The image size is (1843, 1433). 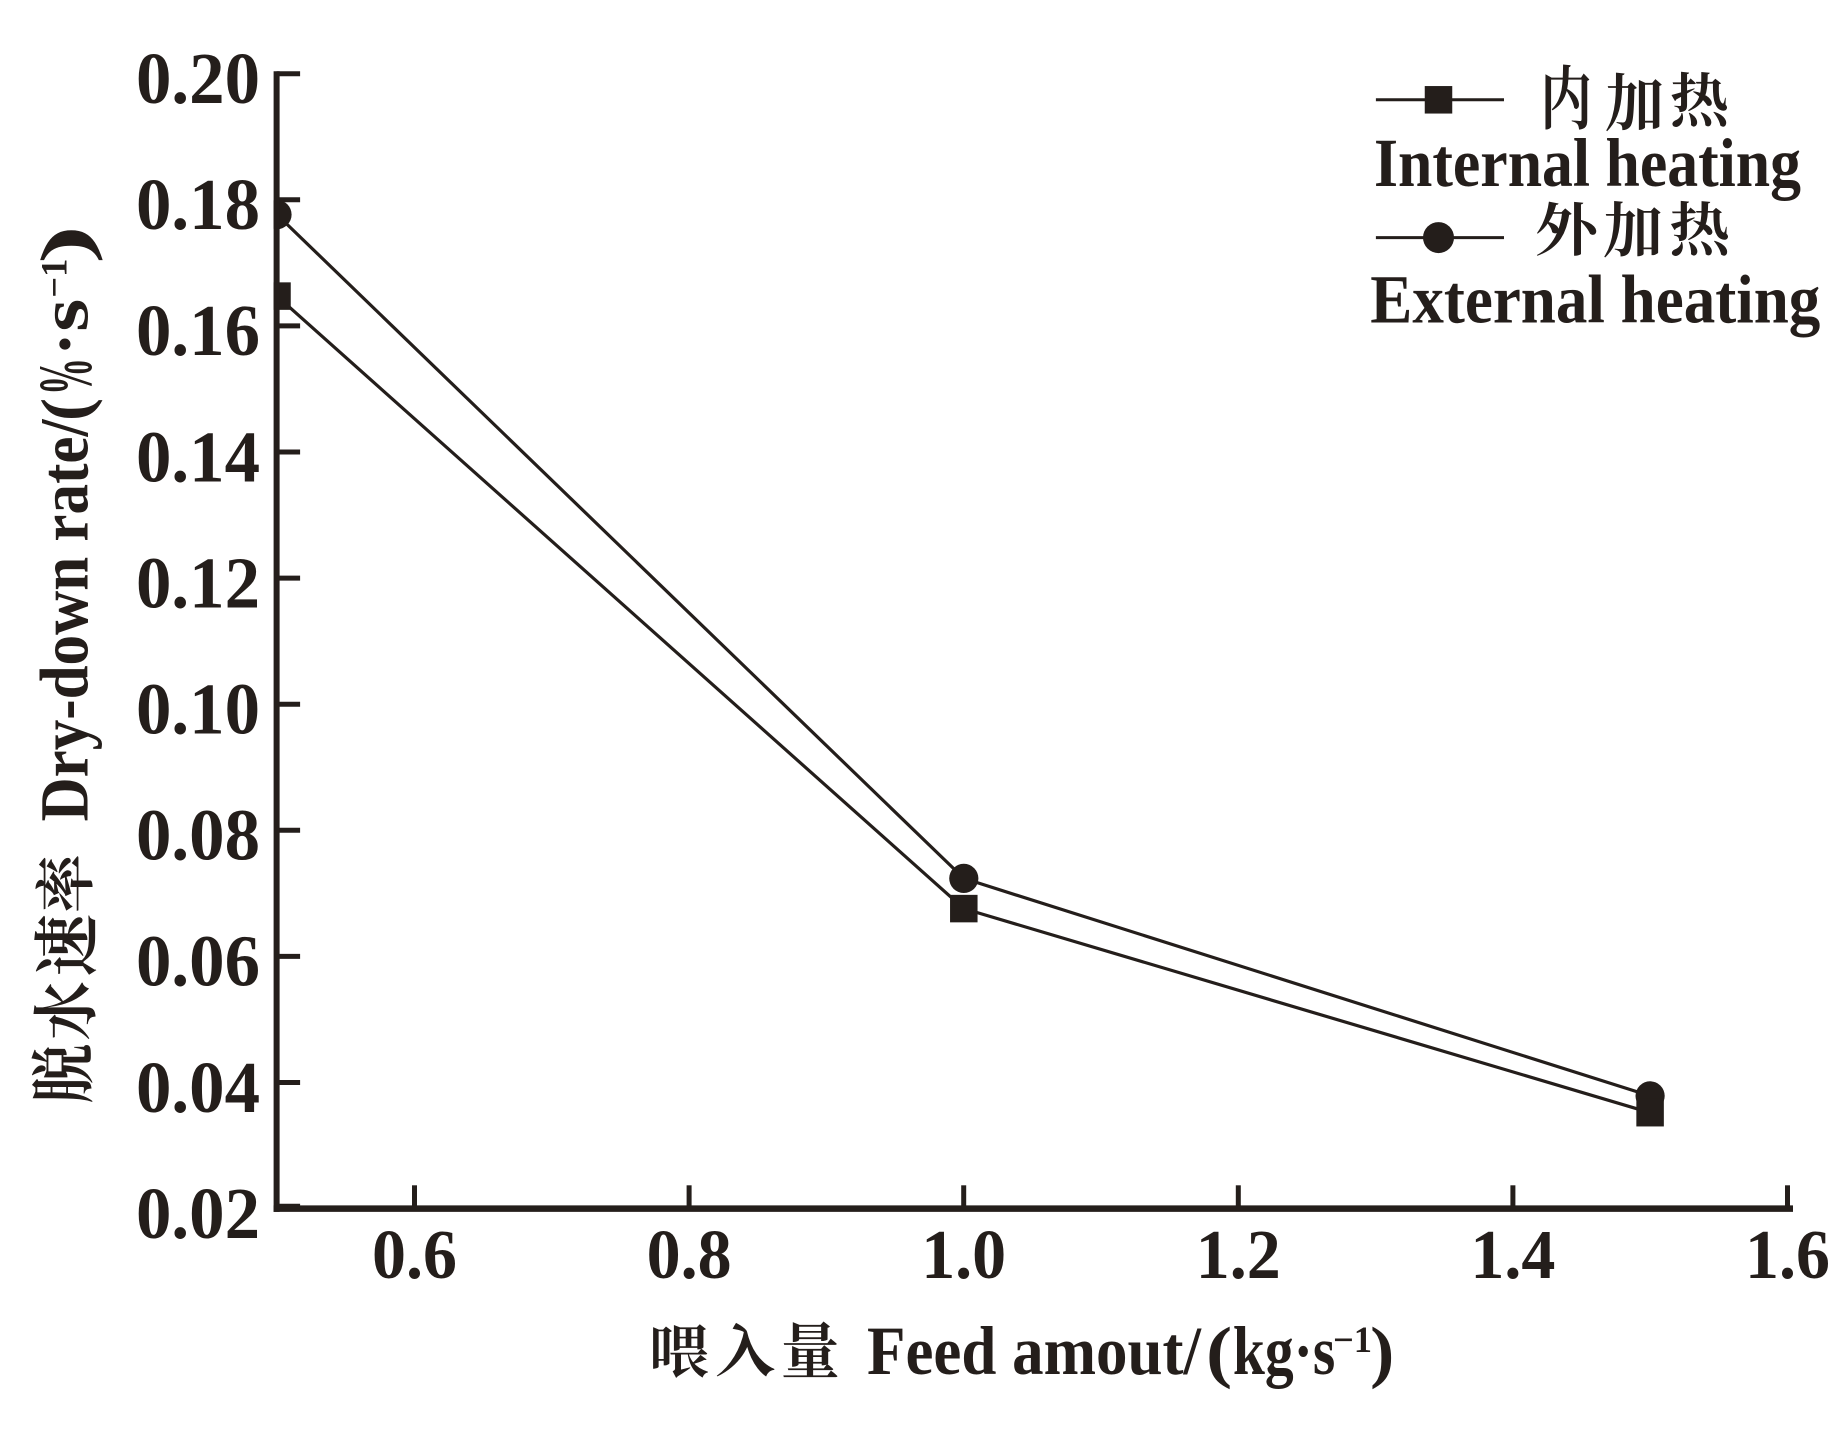 What do you see at coordinates (1034, 1351) in the screenshot?
I see `svg-text: Feed amout/` at bounding box center [1034, 1351].